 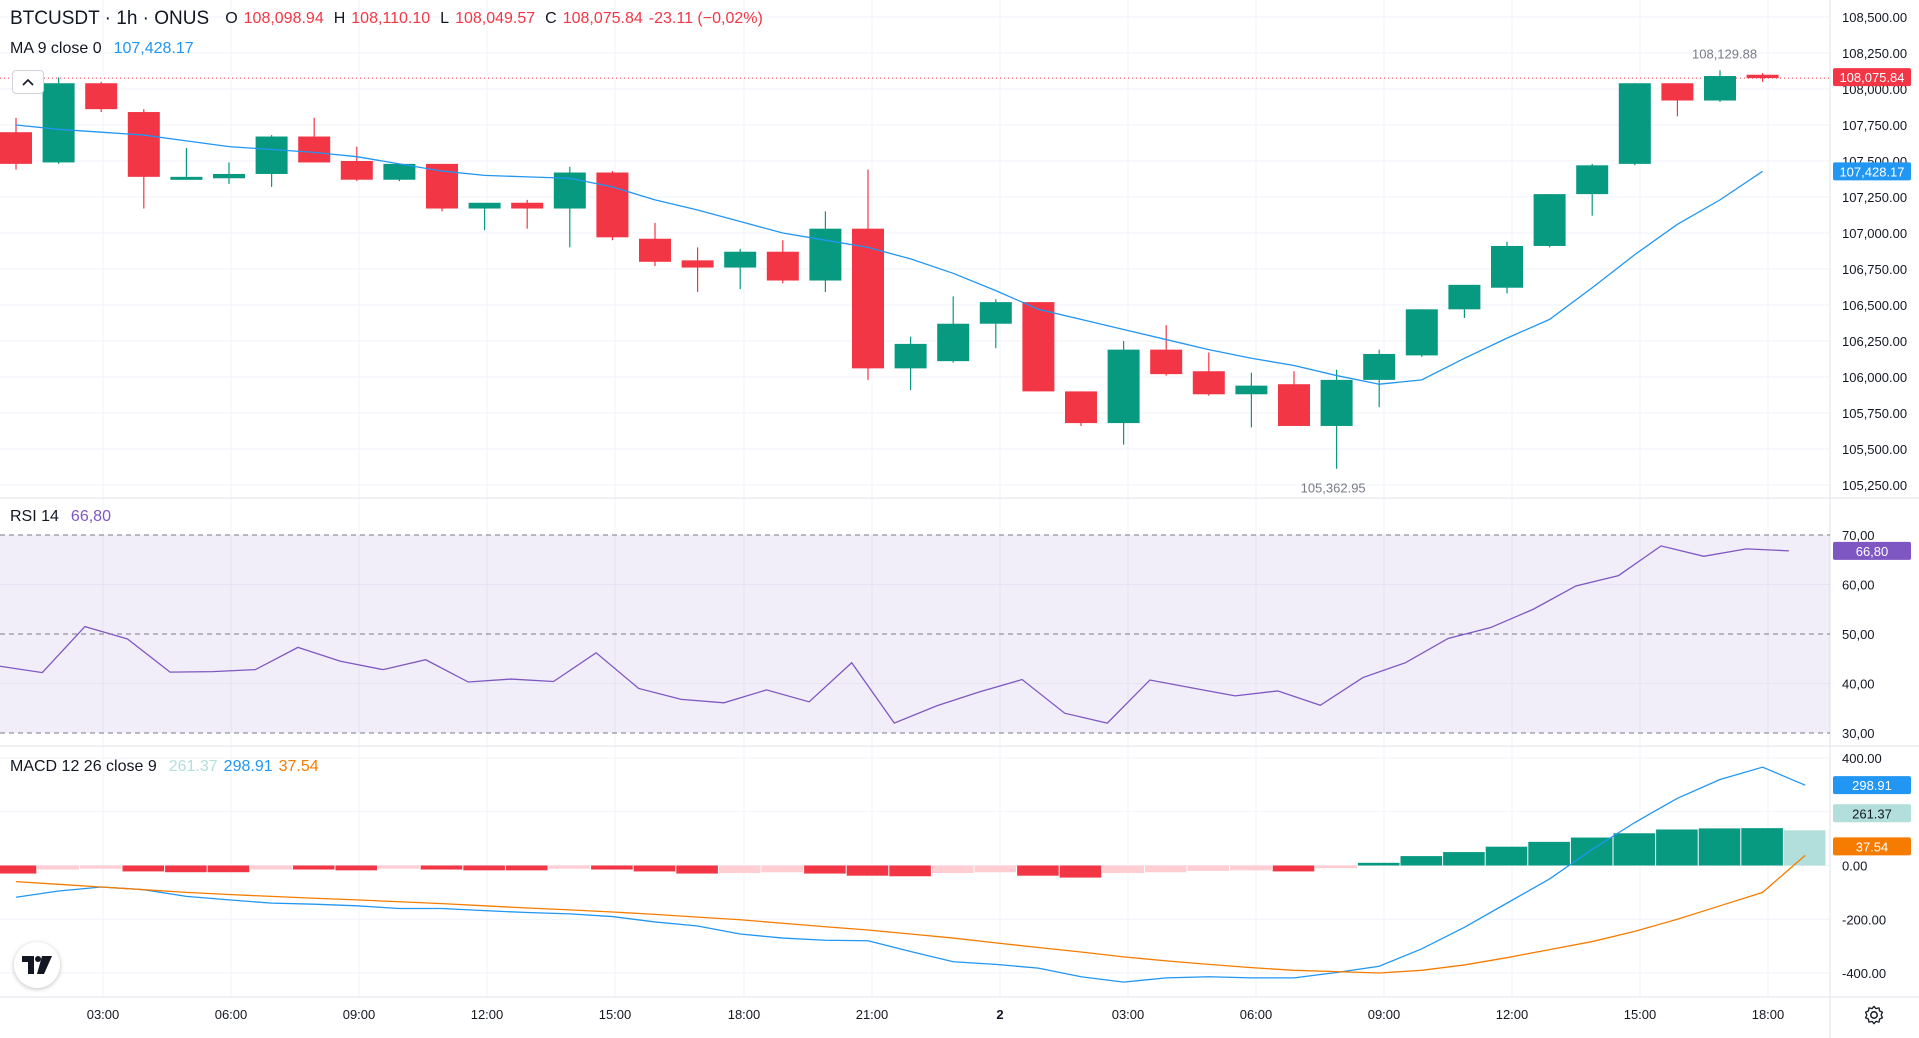 I want to click on rsi-legend: RSI 14 66,80, so click(x=60, y=517).